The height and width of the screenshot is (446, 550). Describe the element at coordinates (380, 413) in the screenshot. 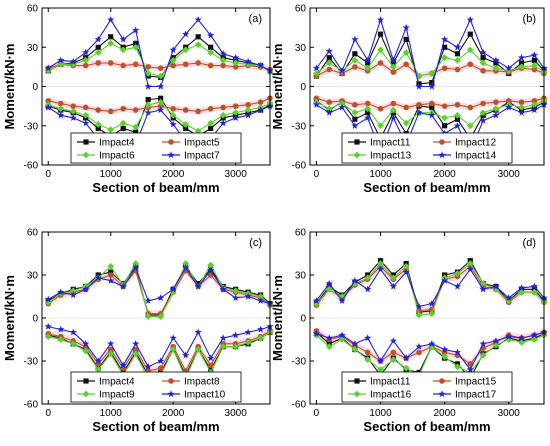

I see `x-tick-label: 1000` at that location.